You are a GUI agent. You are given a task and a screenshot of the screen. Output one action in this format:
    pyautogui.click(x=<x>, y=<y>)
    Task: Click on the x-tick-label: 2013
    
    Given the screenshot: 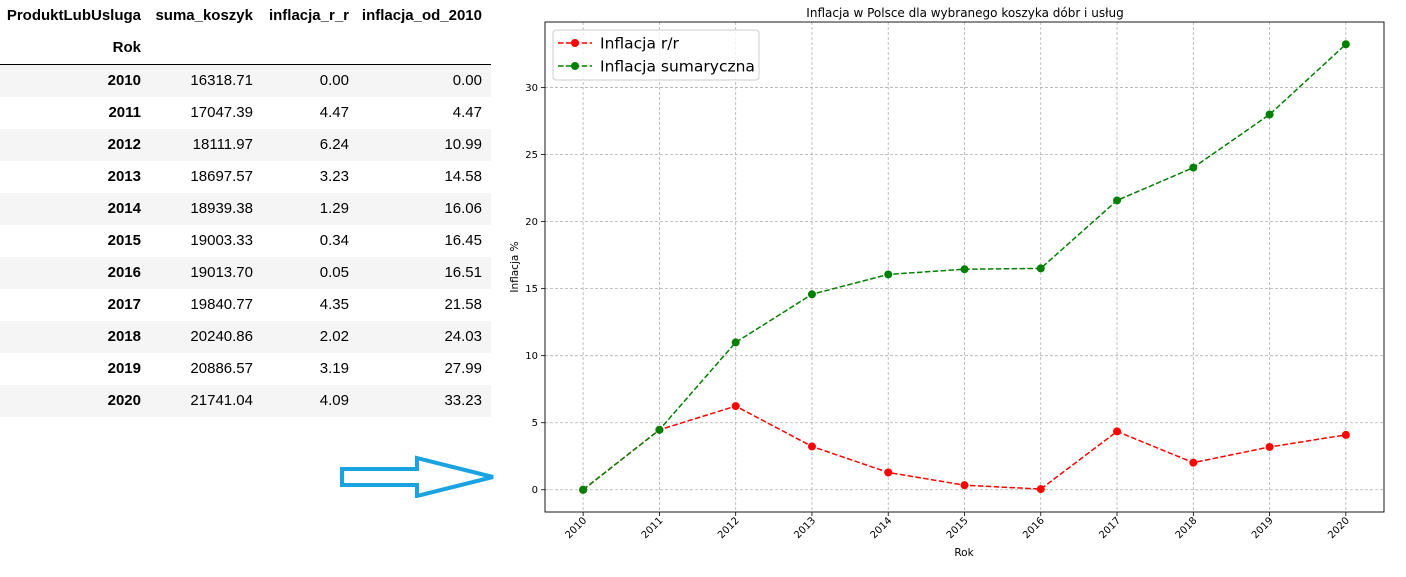 What is the action you would take?
    pyautogui.click(x=805, y=528)
    